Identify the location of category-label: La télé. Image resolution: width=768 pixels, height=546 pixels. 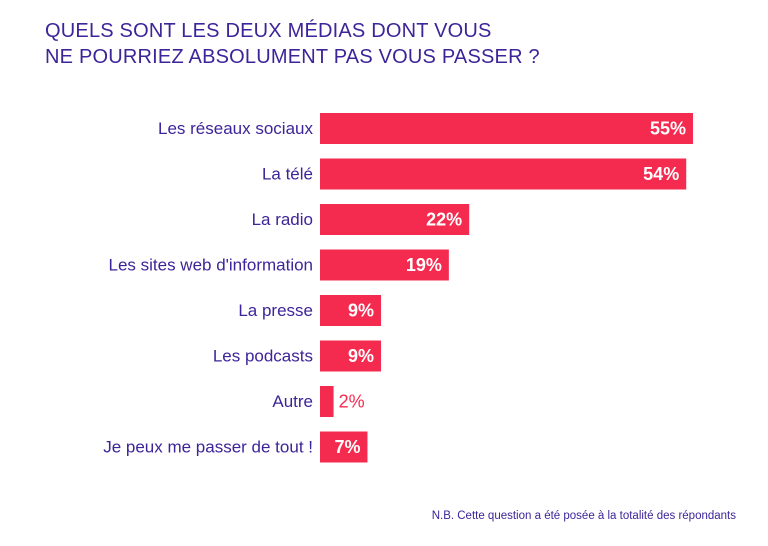
(287, 174).